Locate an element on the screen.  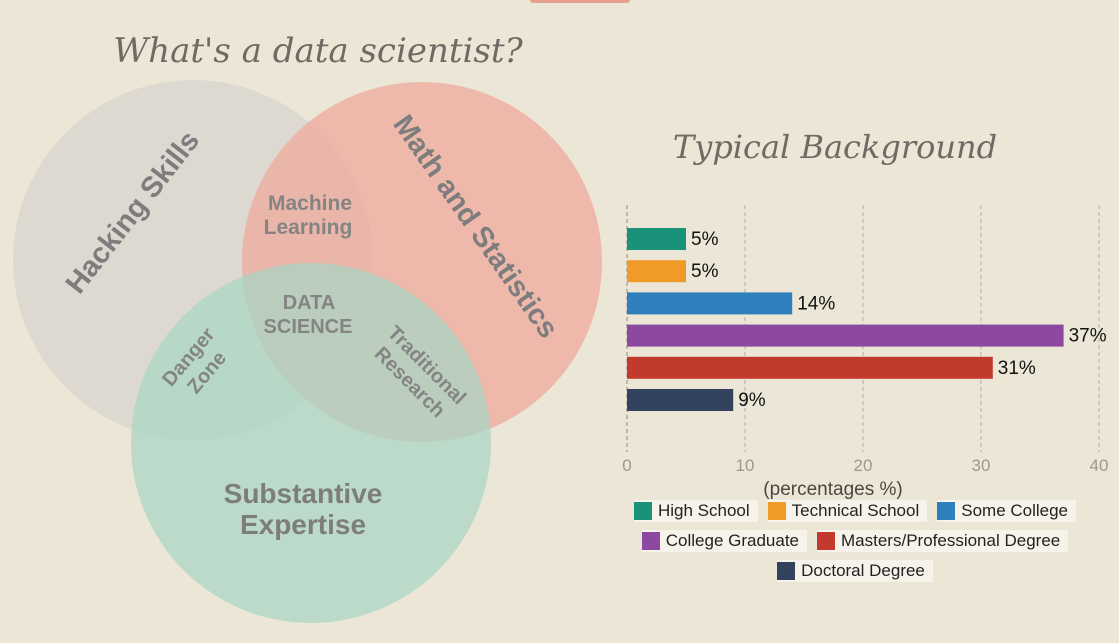
chart-title: Typical Background is located at coordinates (835, 147).